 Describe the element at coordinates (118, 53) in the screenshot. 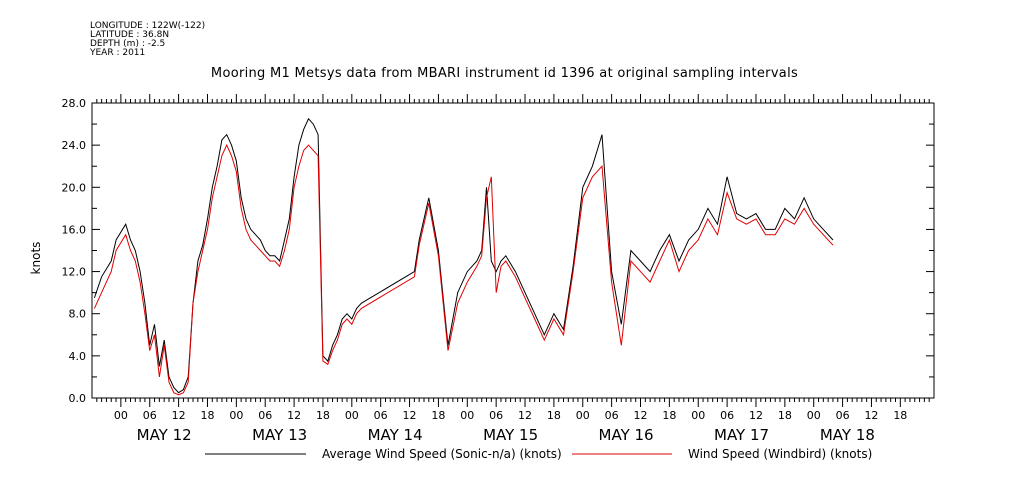

I see `year-label: YEAR : 2011` at that location.